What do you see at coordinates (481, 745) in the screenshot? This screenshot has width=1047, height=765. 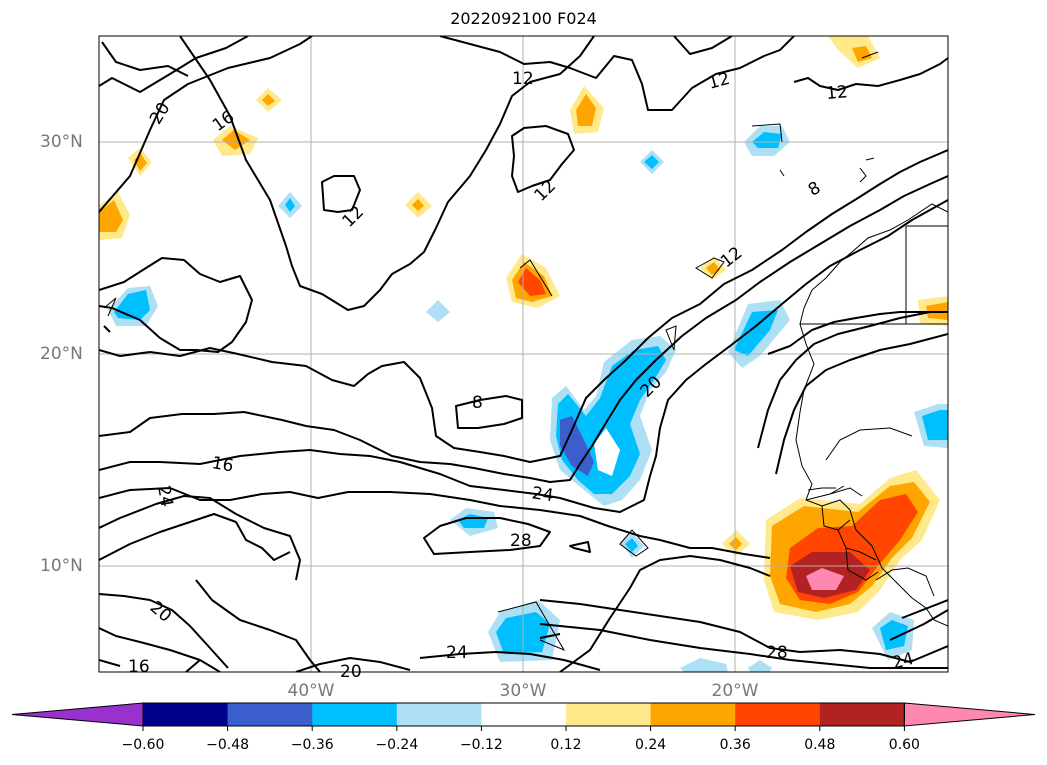 I see `colorbar-tick-label: −0.12` at bounding box center [481, 745].